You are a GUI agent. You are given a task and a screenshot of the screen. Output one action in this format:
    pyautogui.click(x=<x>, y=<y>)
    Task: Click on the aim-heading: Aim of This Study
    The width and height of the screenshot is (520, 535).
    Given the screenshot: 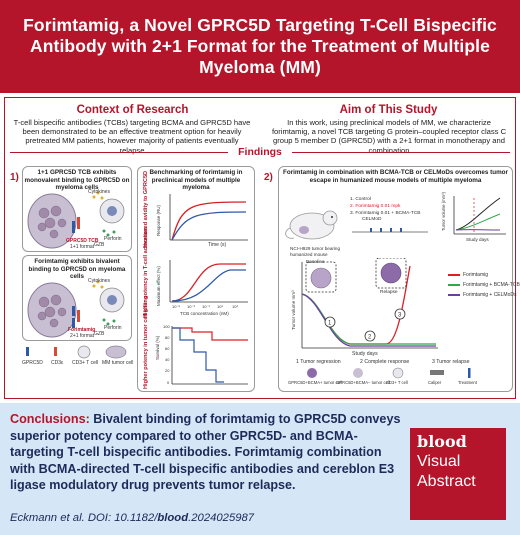 What is the action you would take?
    pyautogui.click(x=388, y=110)
    